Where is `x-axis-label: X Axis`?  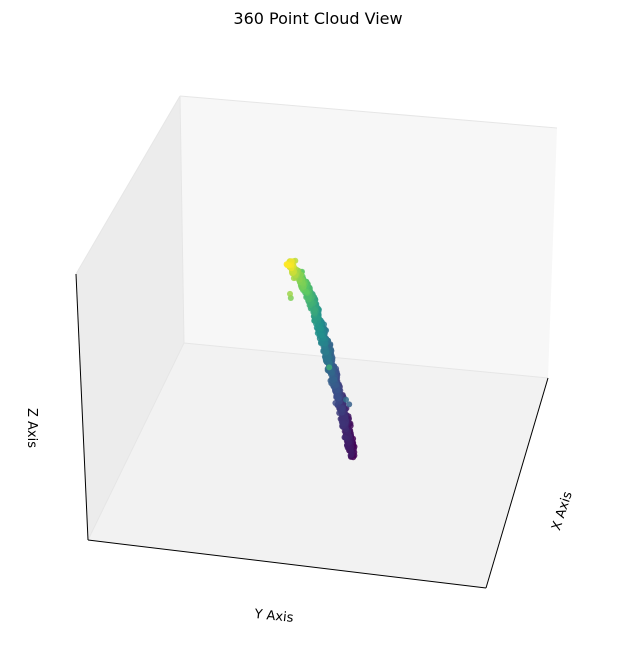
x-axis-label: X Axis is located at coordinates (562, 511).